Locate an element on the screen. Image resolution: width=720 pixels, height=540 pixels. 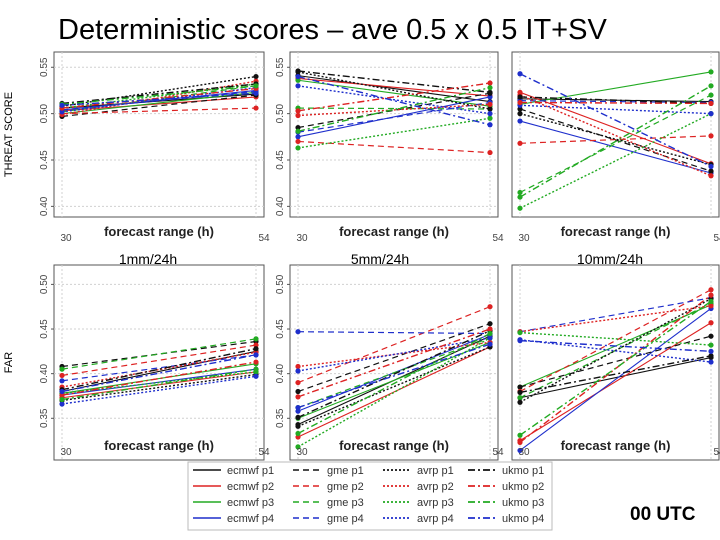
ts_10mm-point-gme-p3-end is located at coordinates (711, 95).